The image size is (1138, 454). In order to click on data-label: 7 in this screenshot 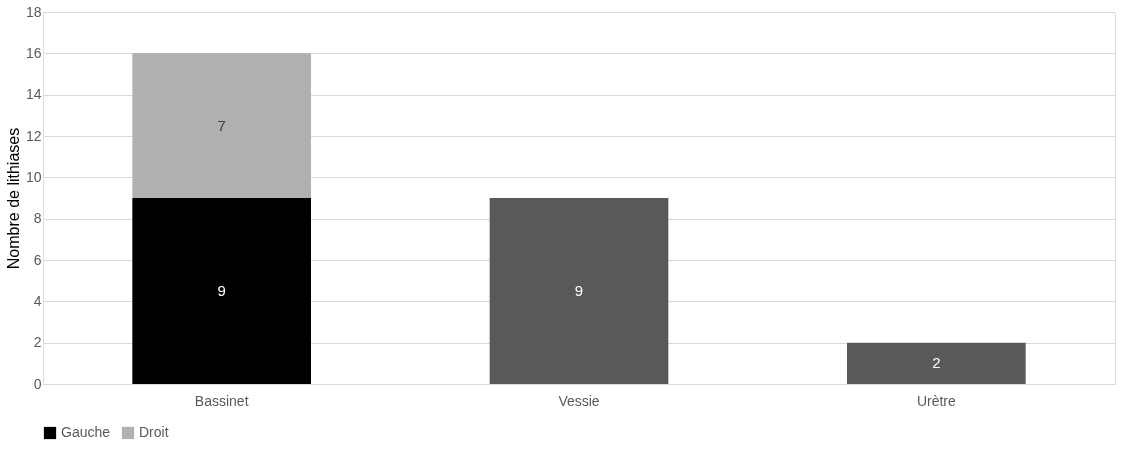, I will do `click(221, 125)`.